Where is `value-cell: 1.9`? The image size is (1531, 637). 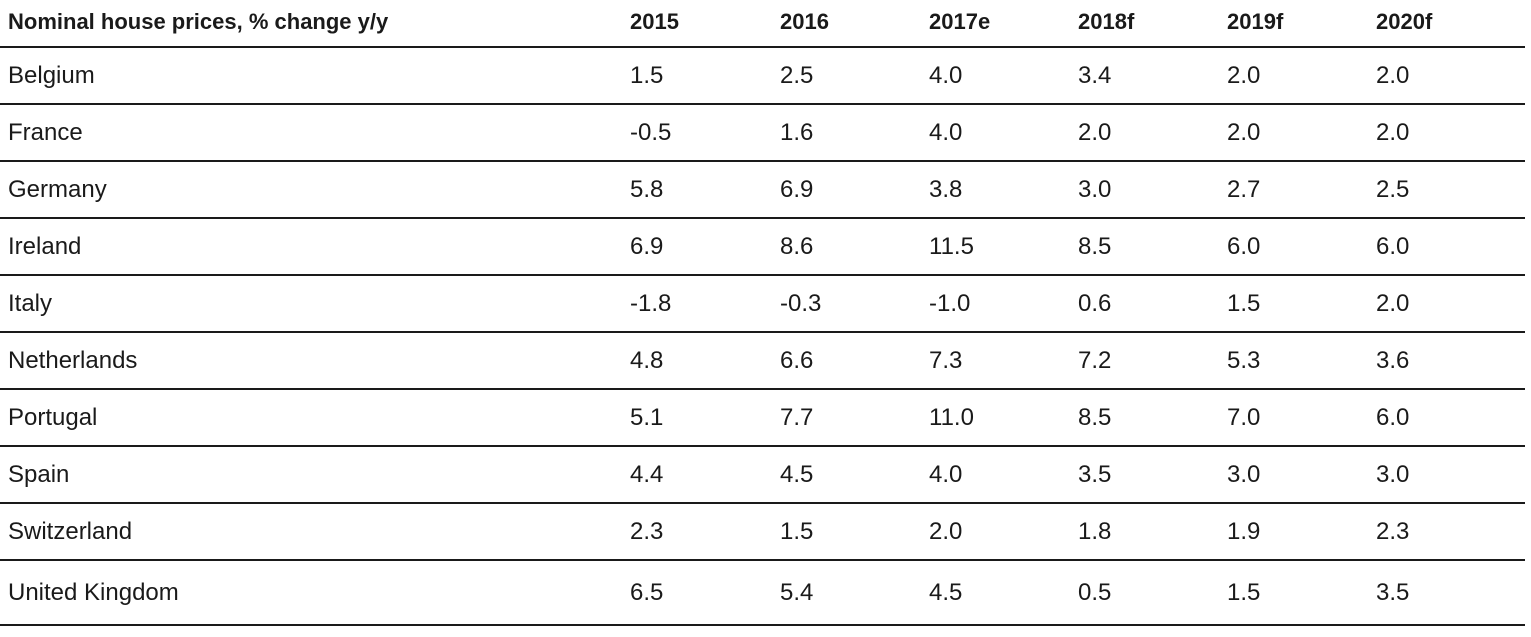 value-cell: 1.9 is located at coordinates (1244, 531).